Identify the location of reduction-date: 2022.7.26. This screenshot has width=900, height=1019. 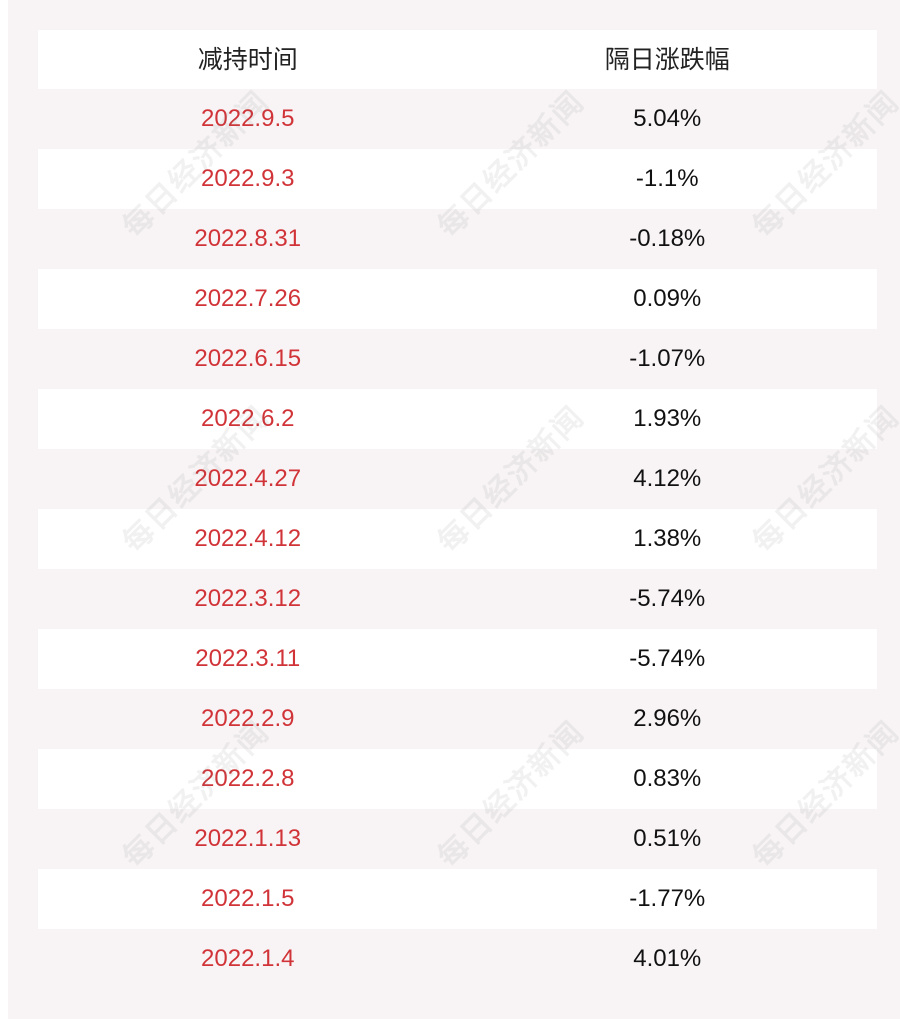
(248, 298).